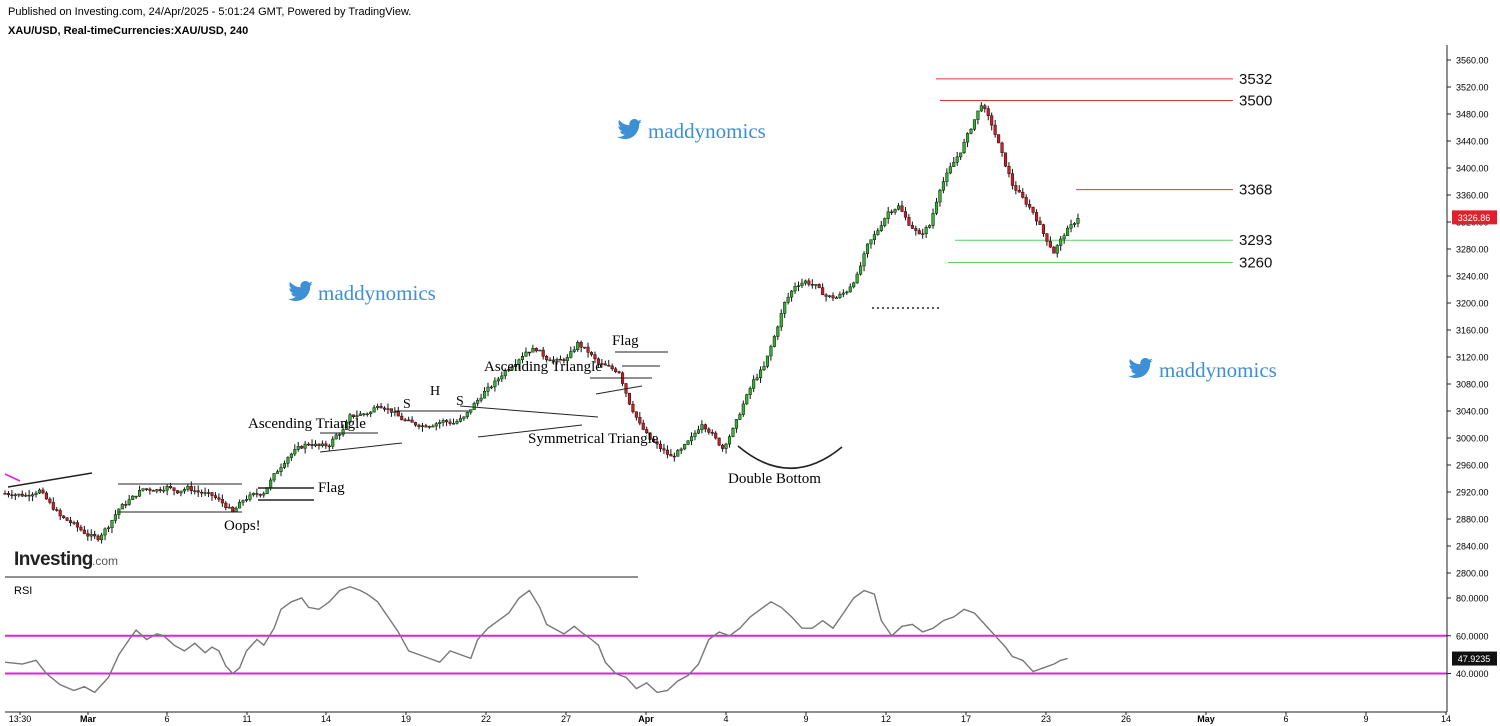 The height and width of the screenshot is (726, 1500). Describe the element at coordinates (1285, 719) in the screenshot. I see `time-tick-label: 6` at that location.